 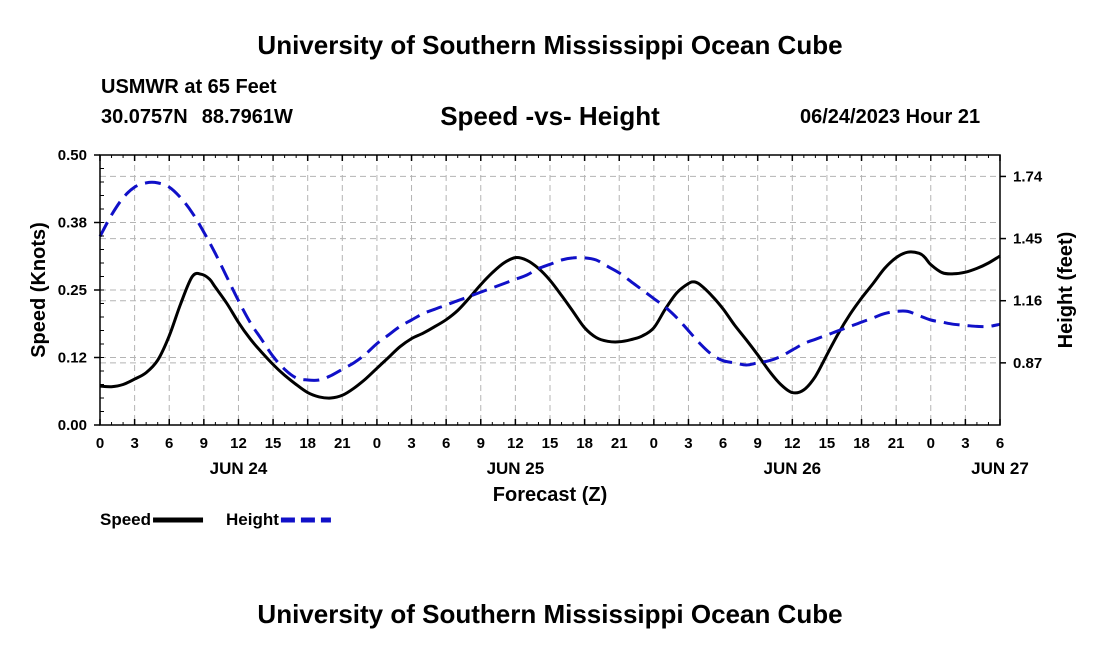 What do you see at coordinates (1066, 290) in the screenshot?
I see `y-axis-title-right: Height (feet)` at bounding box center [1066, 290].